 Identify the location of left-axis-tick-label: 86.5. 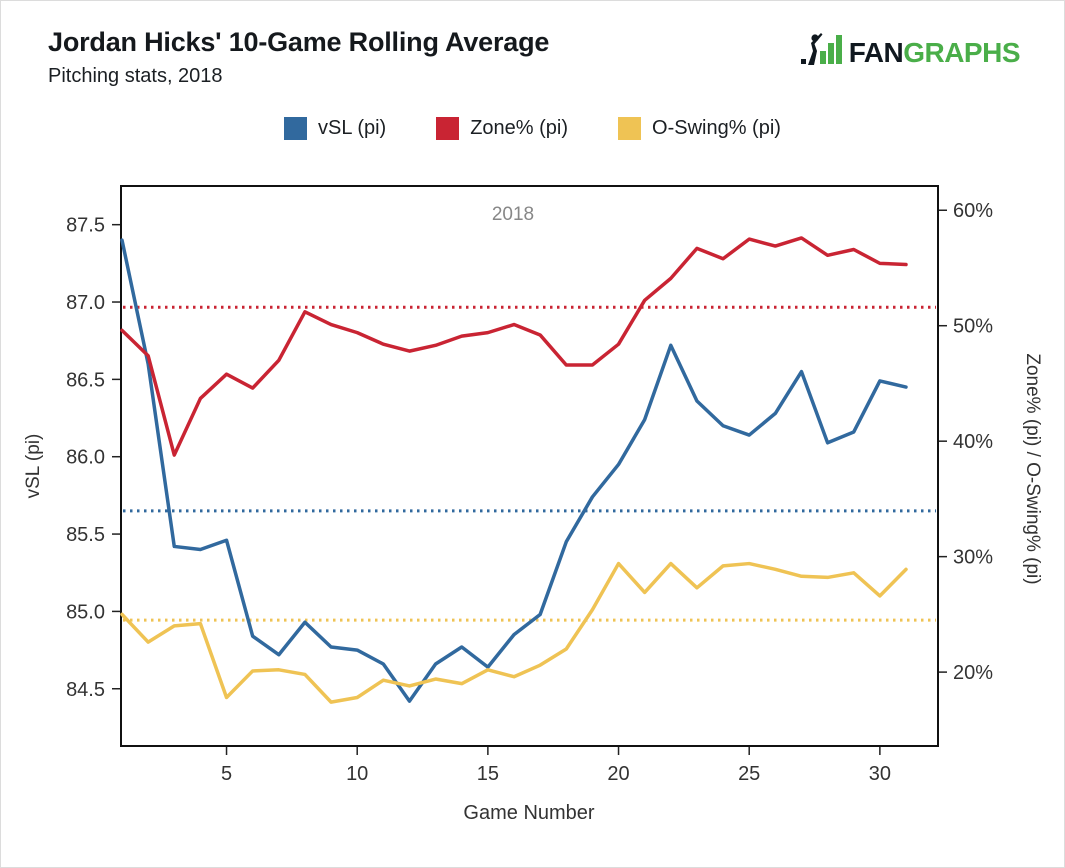
(85, 380).